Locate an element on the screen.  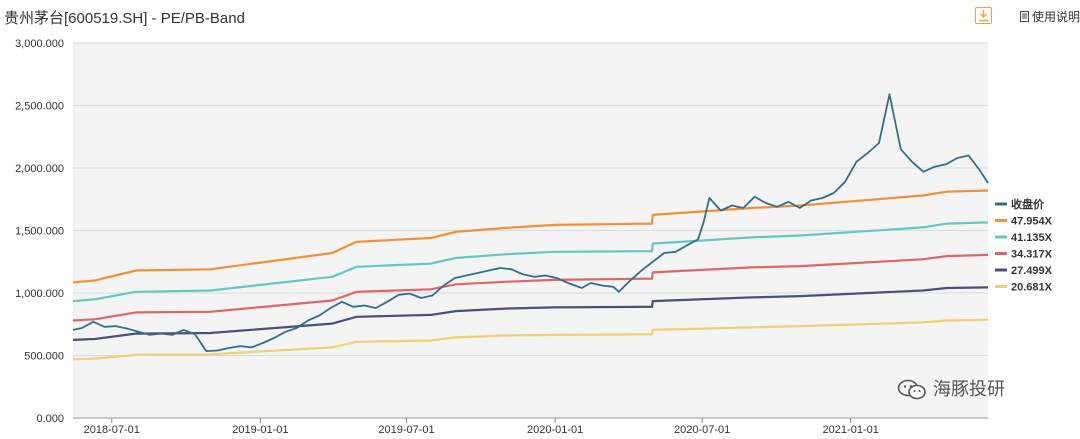
y-tick-label: 0.000 is located at coordinates (50, 419).